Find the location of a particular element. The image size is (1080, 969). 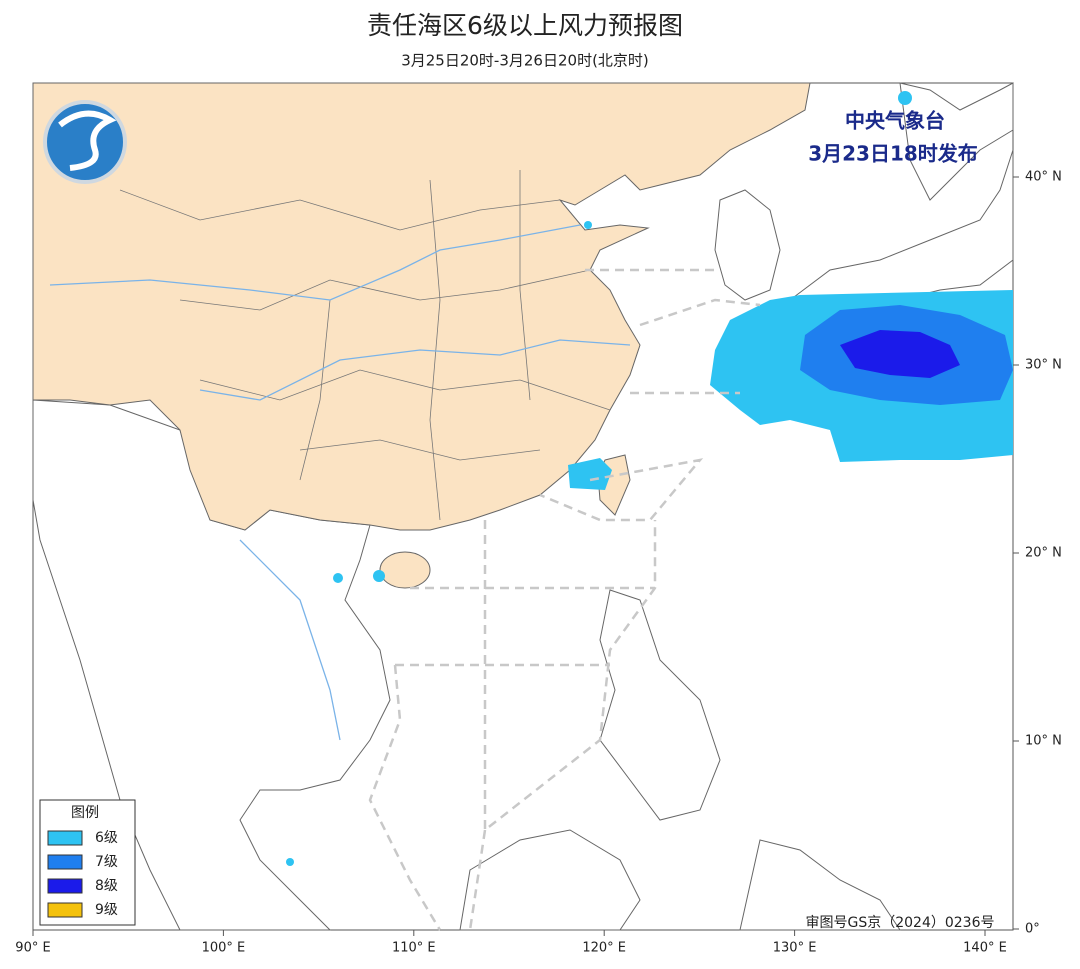

legend-label: 7级 is located at coordinates (106, 862).